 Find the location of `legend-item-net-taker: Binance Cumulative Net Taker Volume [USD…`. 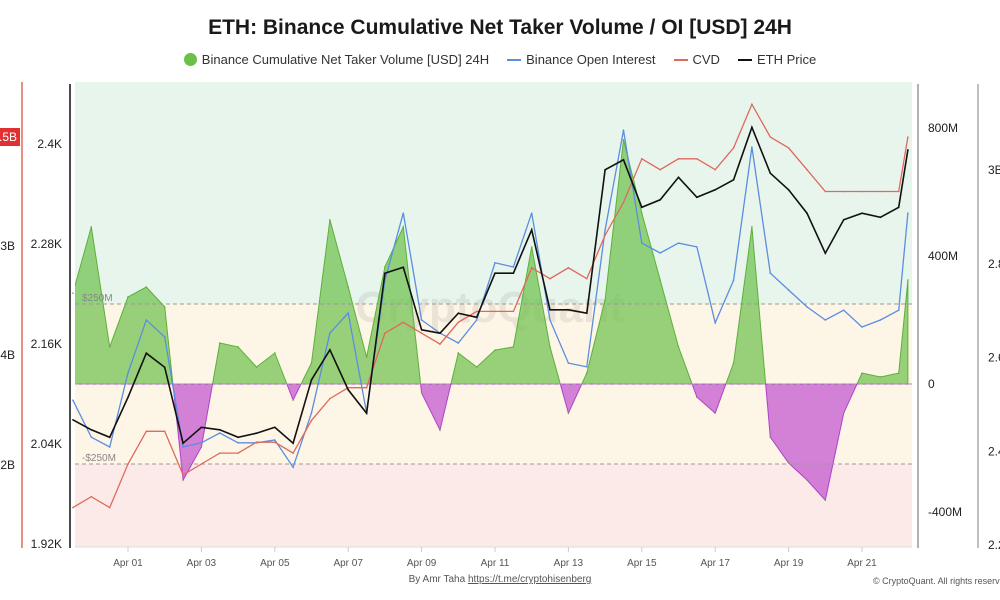

legend-item-net-taker: Binance Cumulative Net Taker Volume [USD… is located at coordinates (336, 59).